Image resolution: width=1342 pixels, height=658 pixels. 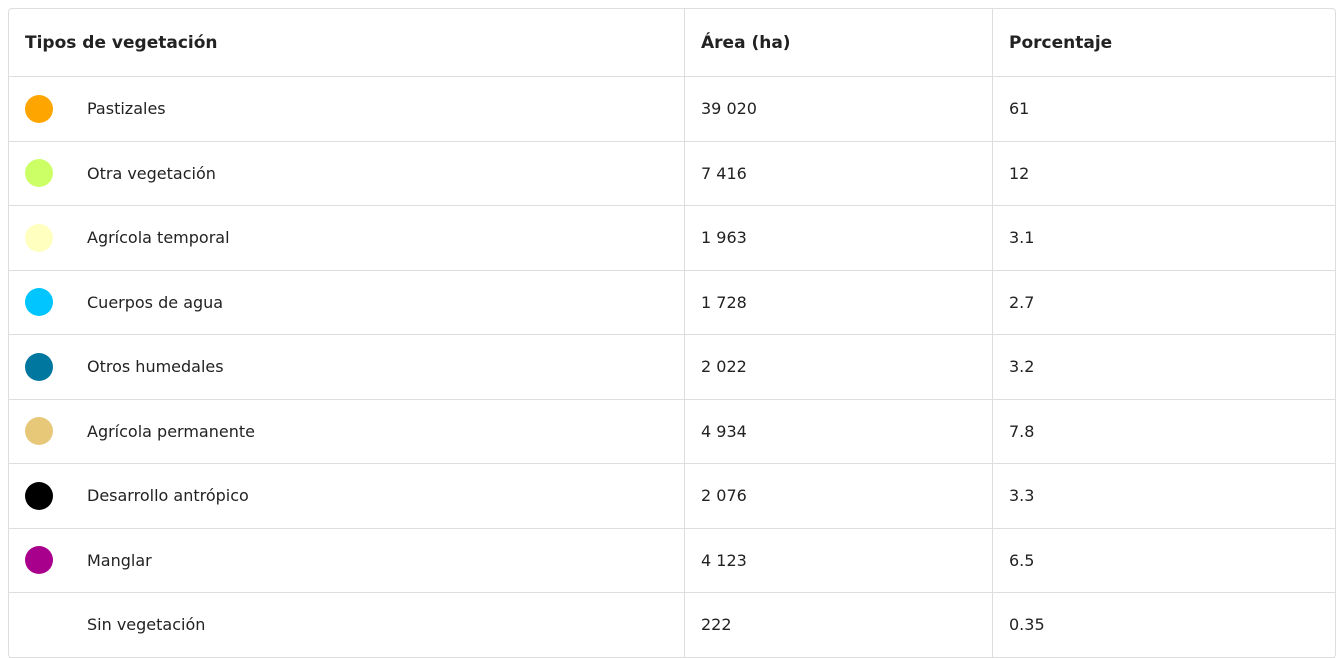 I want to click on vegetation-cell: Manglar, so click(x=347, y=560).